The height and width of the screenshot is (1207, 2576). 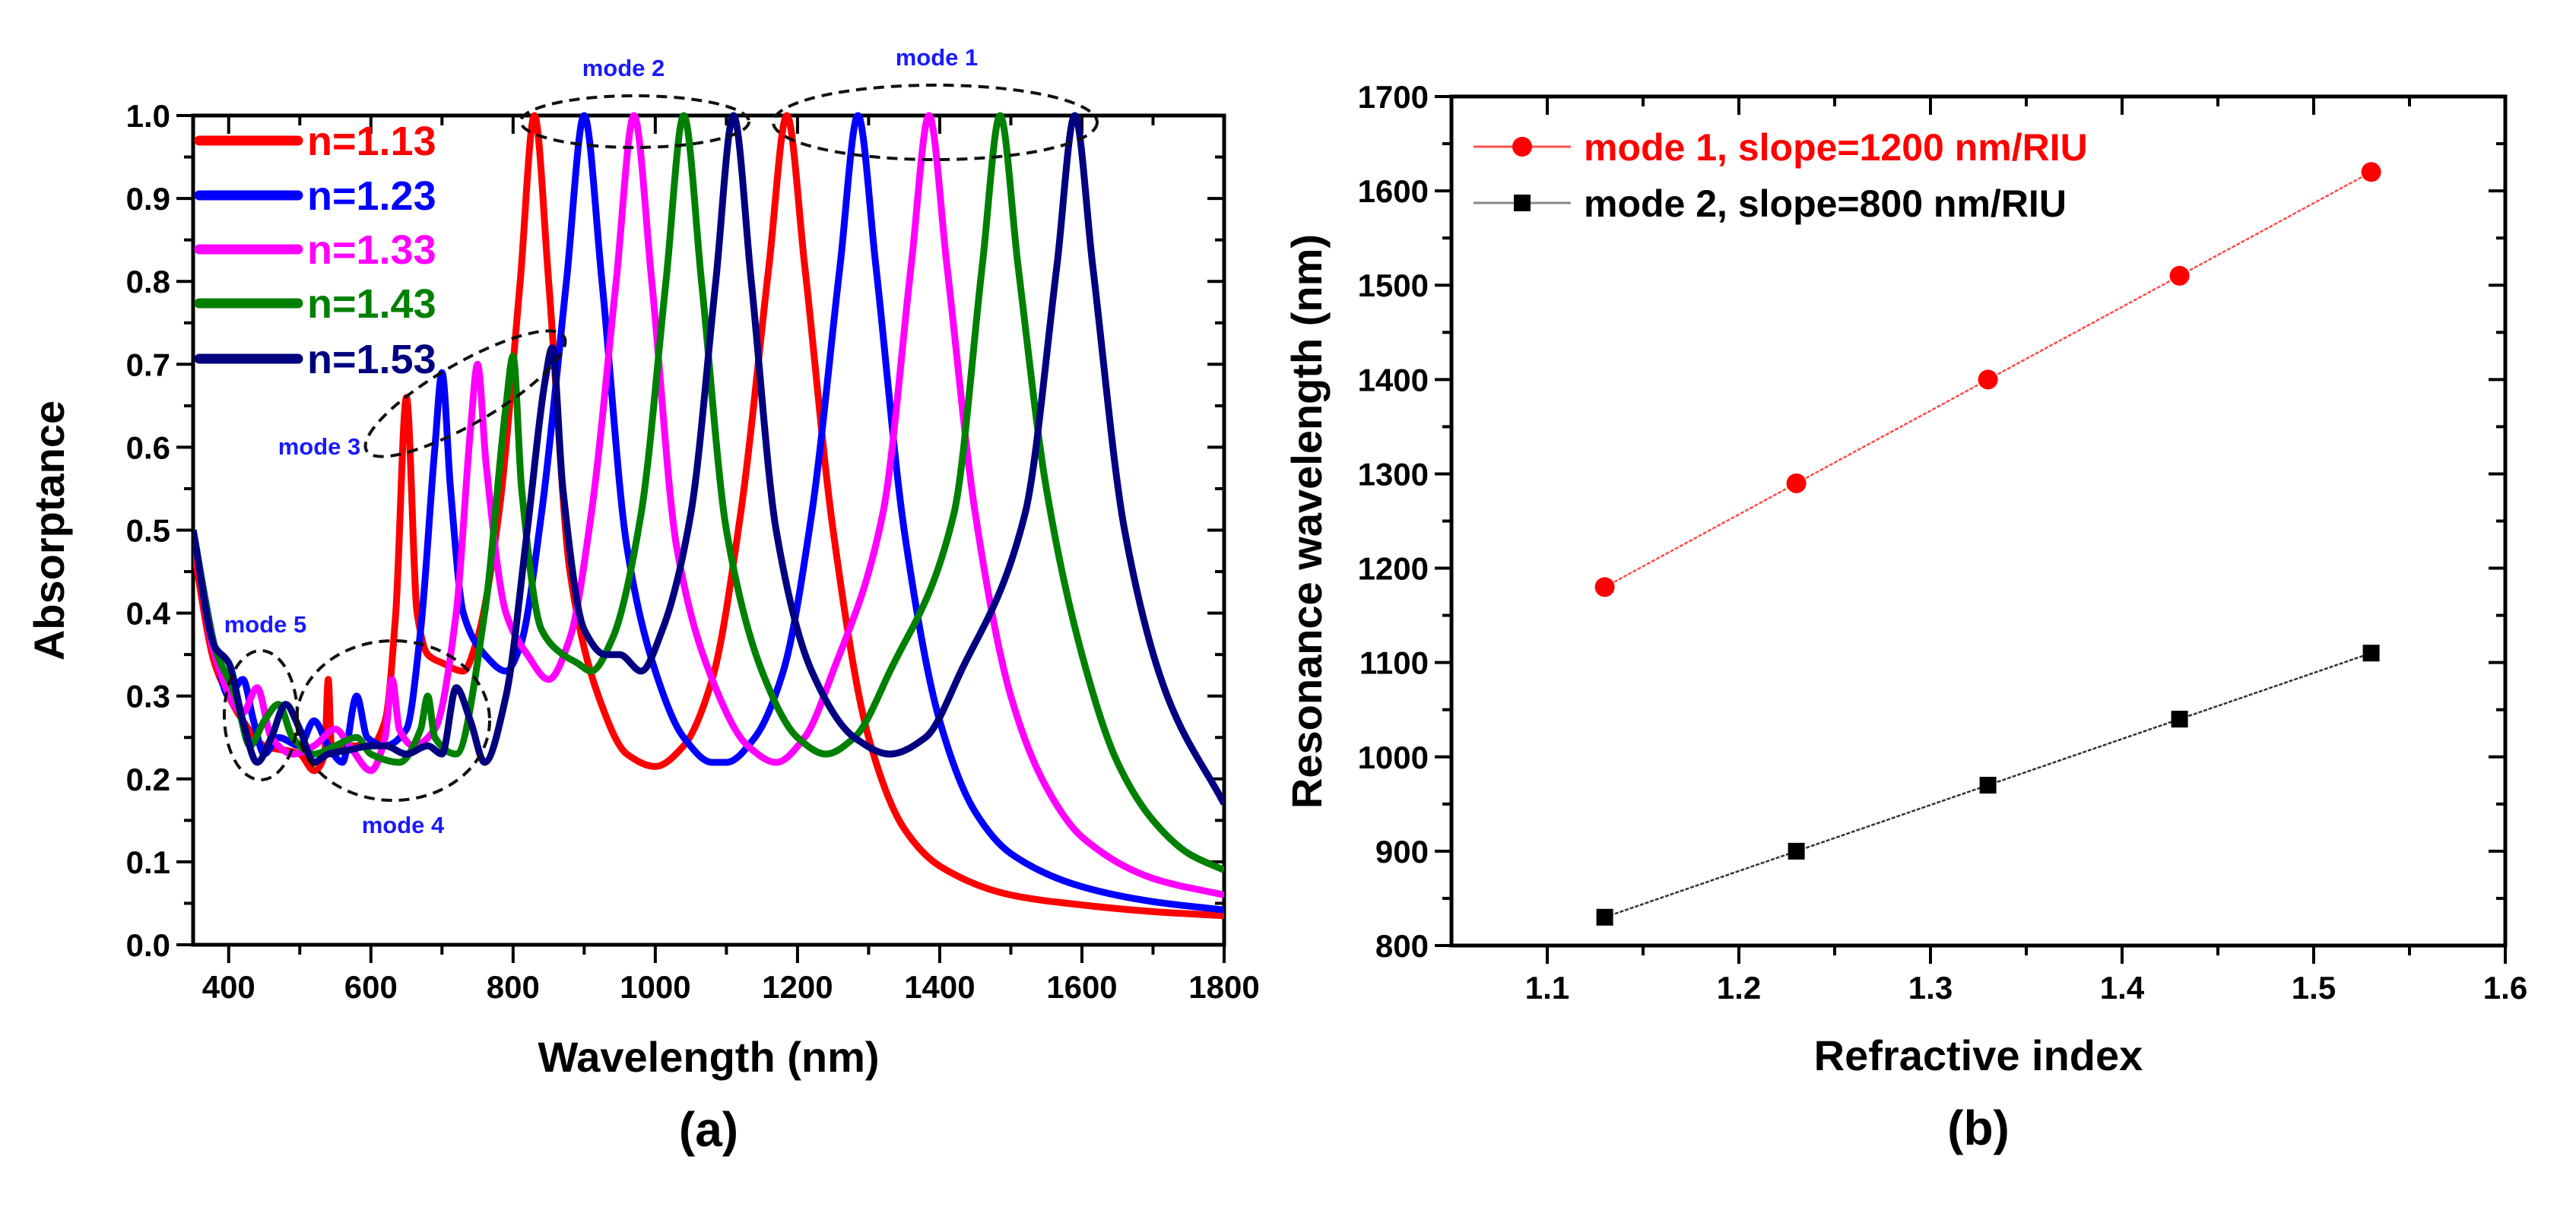 What do you see at coordinates (1081, 987) in the screenshot?
I see `x-tick-label: 1600` at bounding box center [1081, 987].